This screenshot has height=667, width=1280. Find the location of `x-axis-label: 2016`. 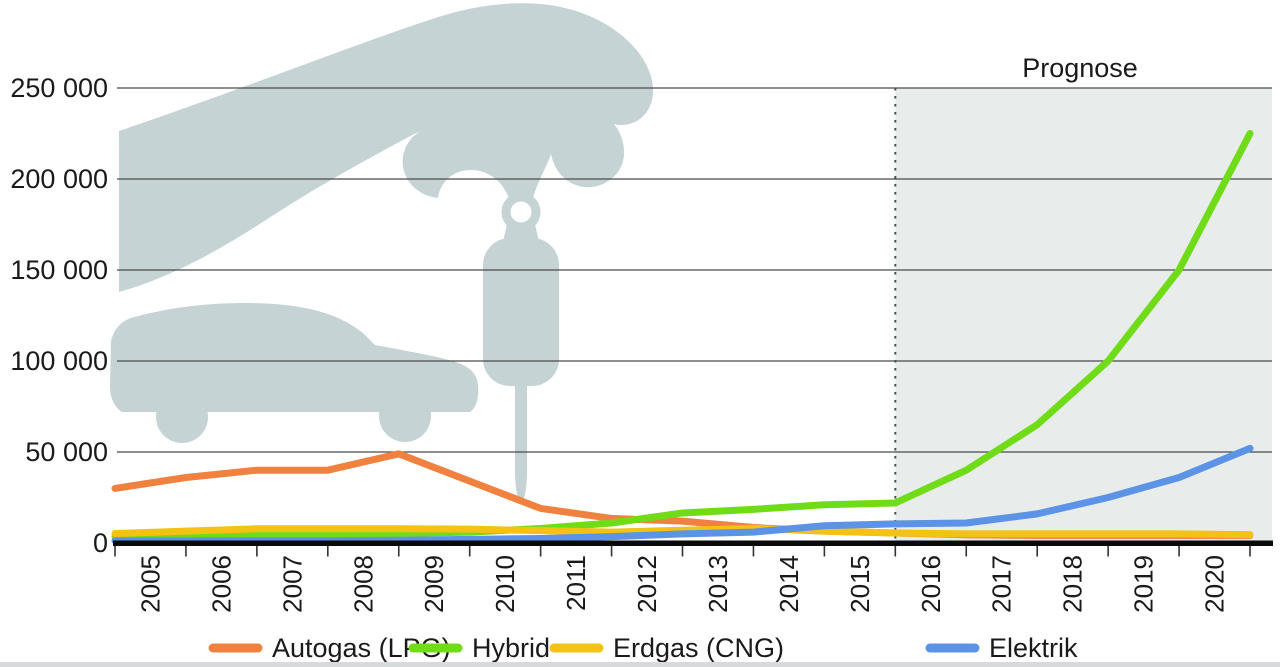

x-axis-label: 2016 is located at coordinates (931, 584).